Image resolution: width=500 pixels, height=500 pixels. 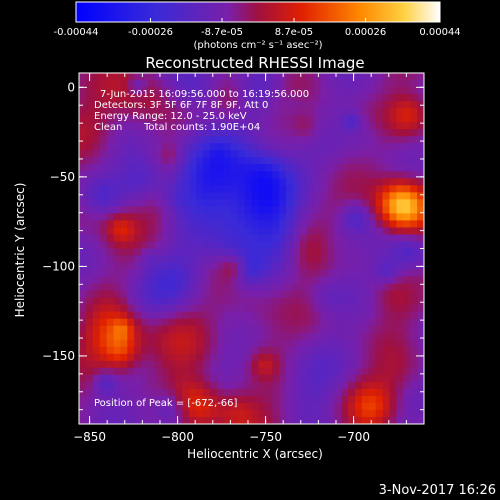 I want to click on annotation-detectors: Detectors: 3F 5F 6F 7F 8F 9F, Att 0, so click(x=181, y=105).